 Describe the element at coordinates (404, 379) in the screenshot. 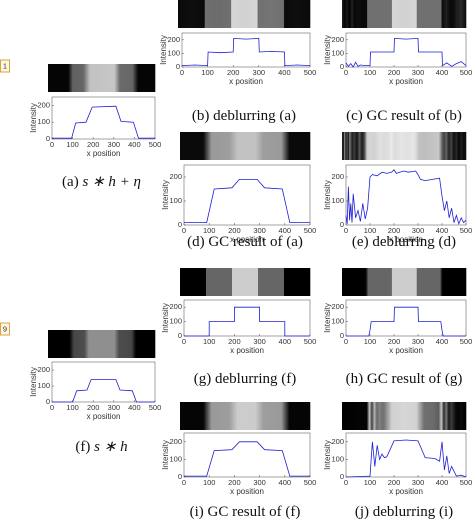

I see `caption: (h) GC result of (g)` at that location.